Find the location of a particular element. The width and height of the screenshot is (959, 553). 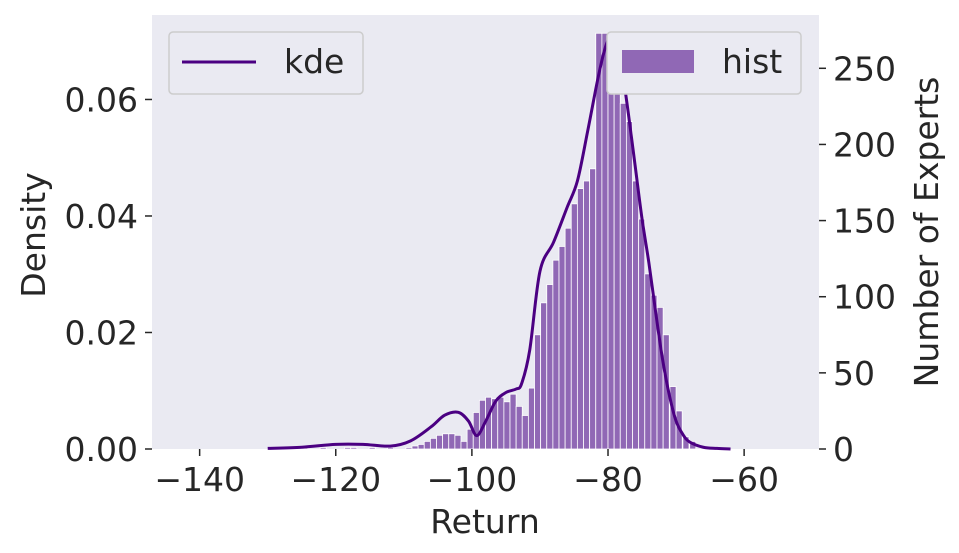

x-axis-title: Return is located at coordinates (485, 521).